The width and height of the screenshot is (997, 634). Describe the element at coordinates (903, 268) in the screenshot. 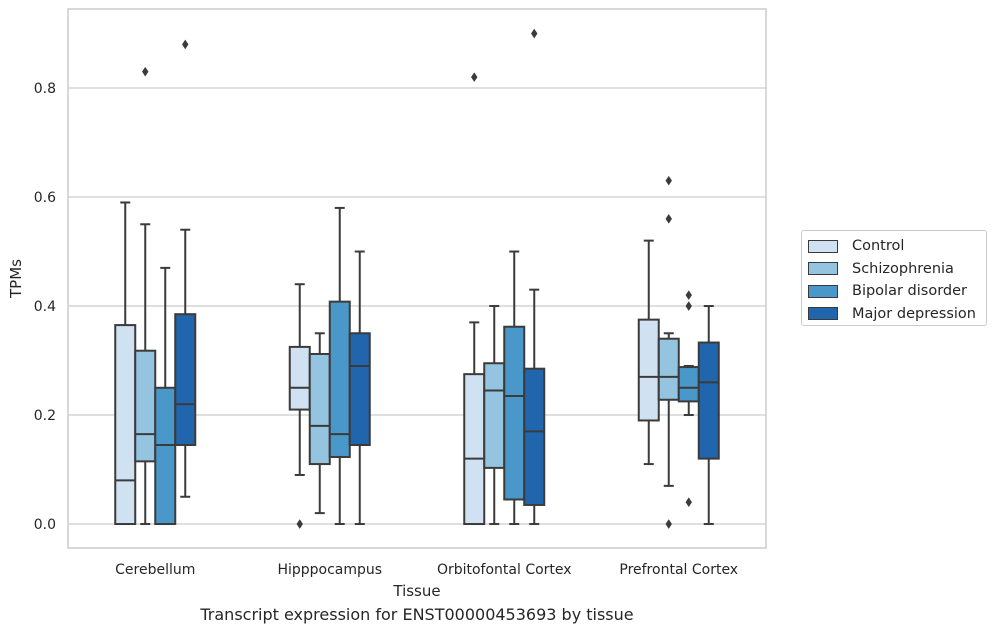

I see `legend-label: Schizophrenia` at that location.